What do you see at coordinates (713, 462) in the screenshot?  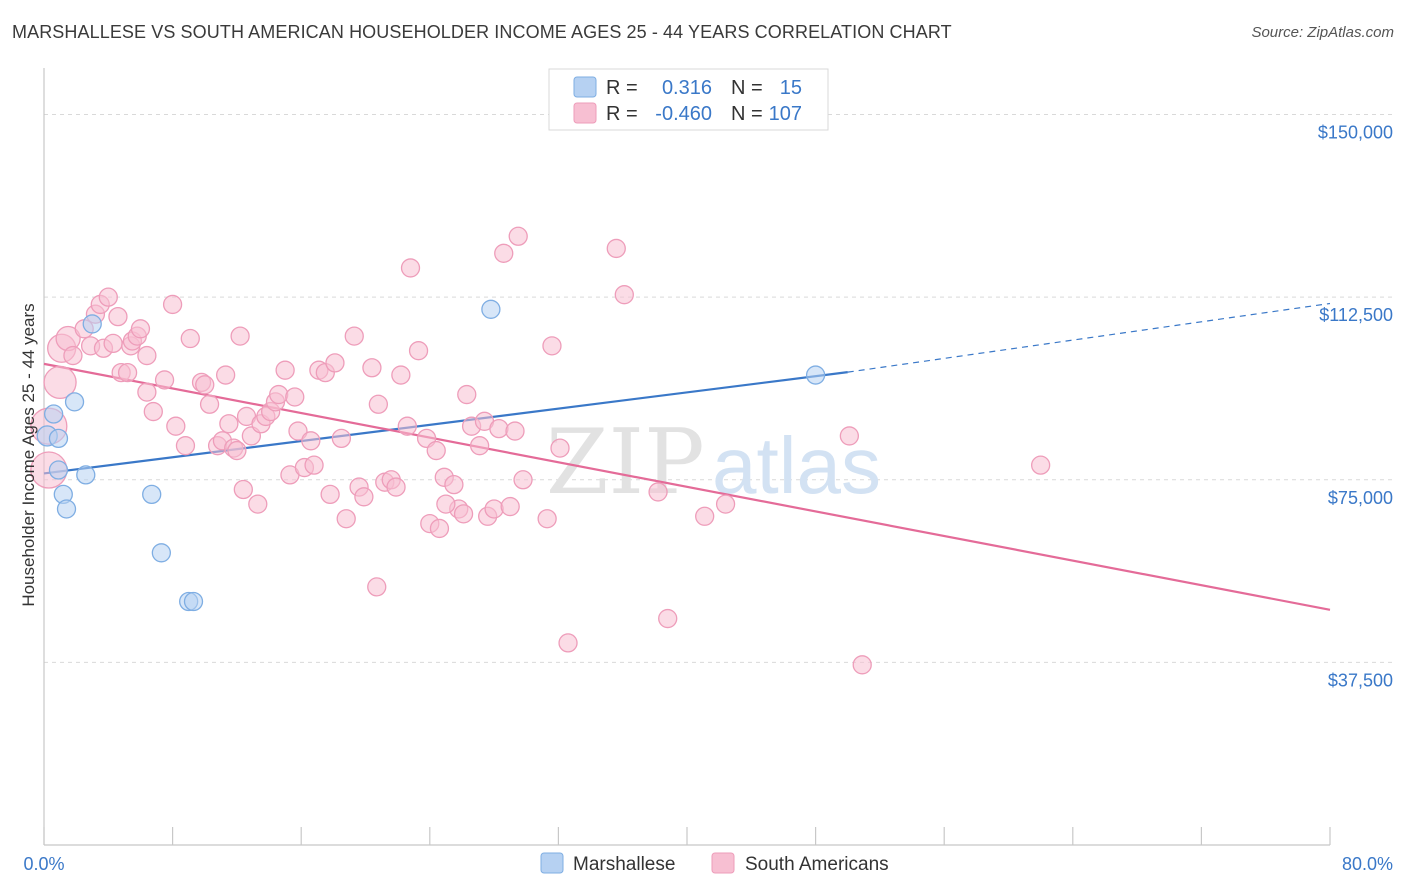 I see `zipatlas-watermark: ZIP atlas` at bounding box center [713, 462].